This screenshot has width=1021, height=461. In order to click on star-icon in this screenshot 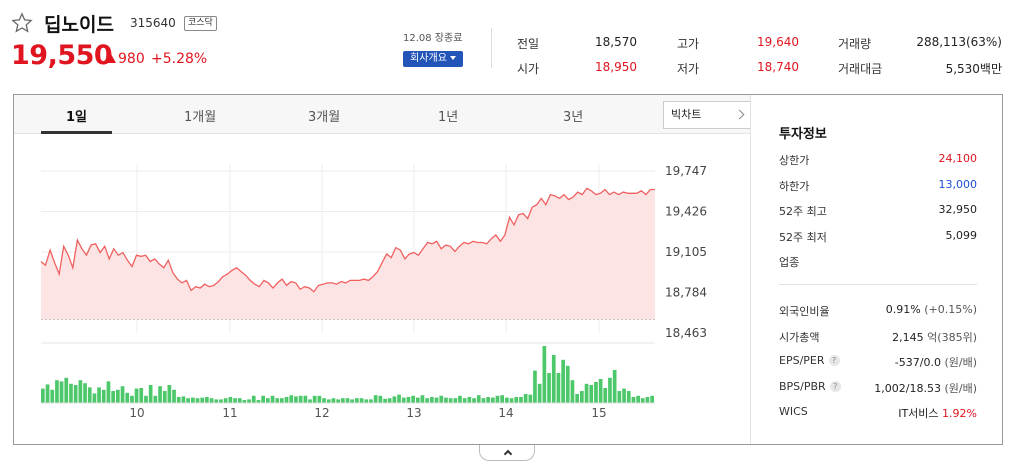, I will do `click(22, 23)`.